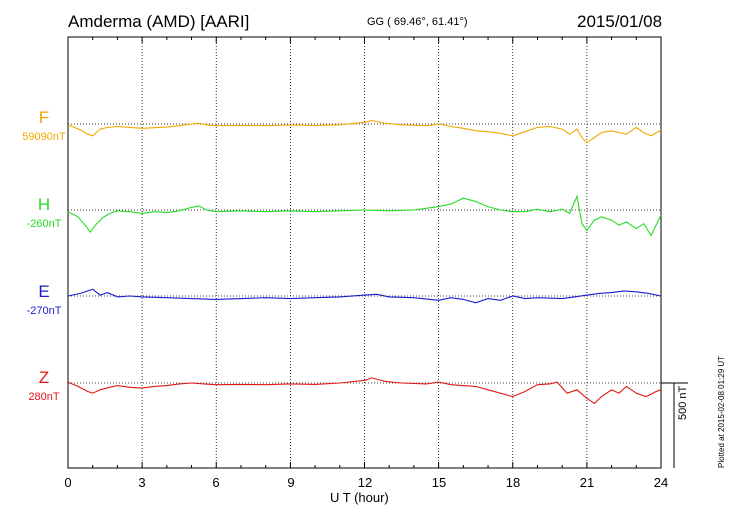  I want to click on series-label-h: H, so click(44, 204).